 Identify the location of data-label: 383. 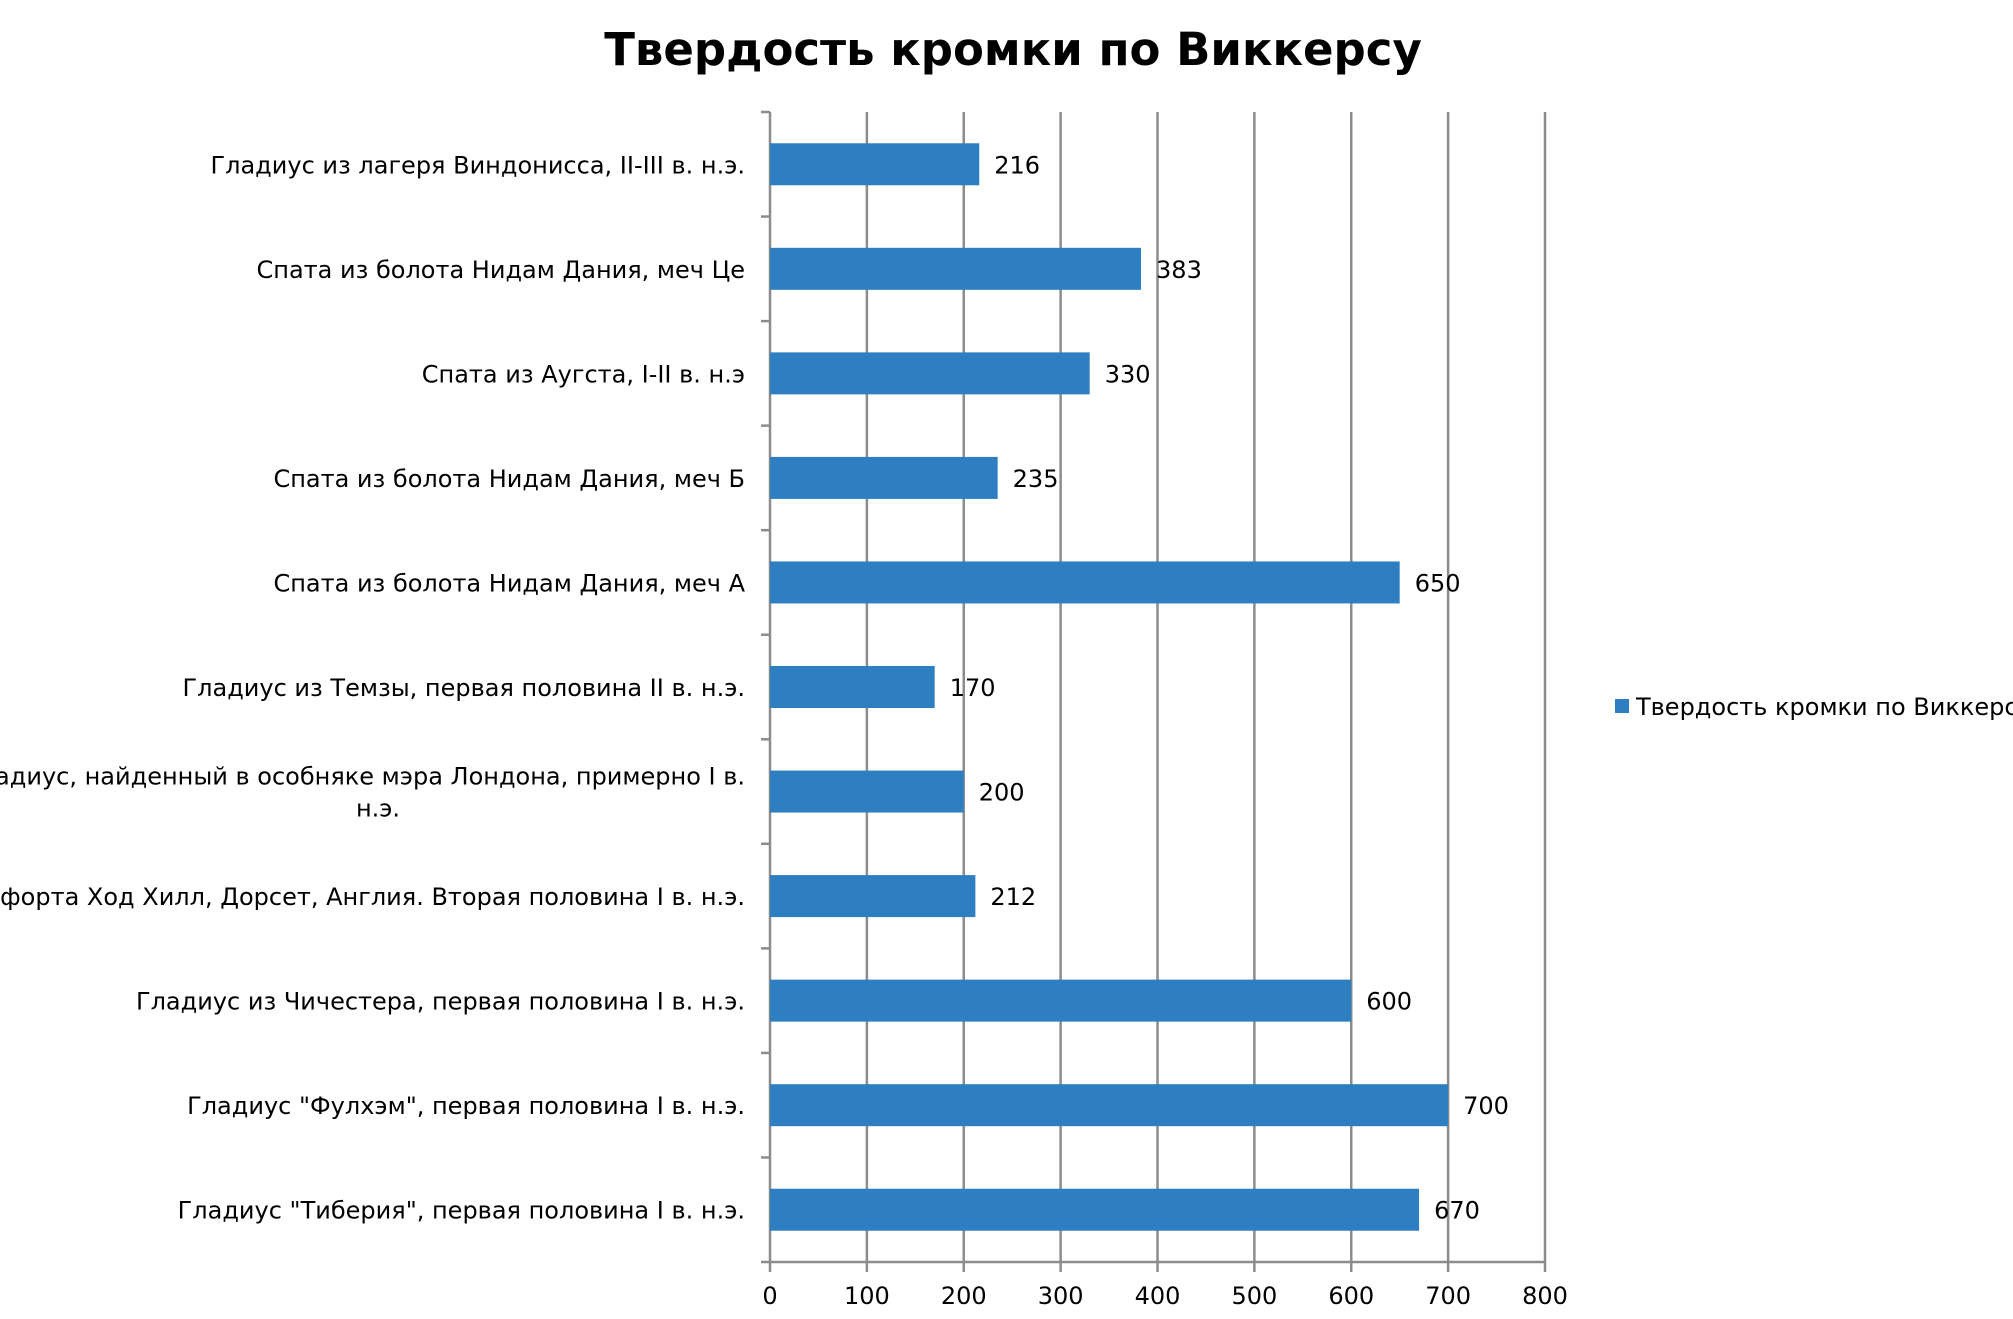
(1179, 270).